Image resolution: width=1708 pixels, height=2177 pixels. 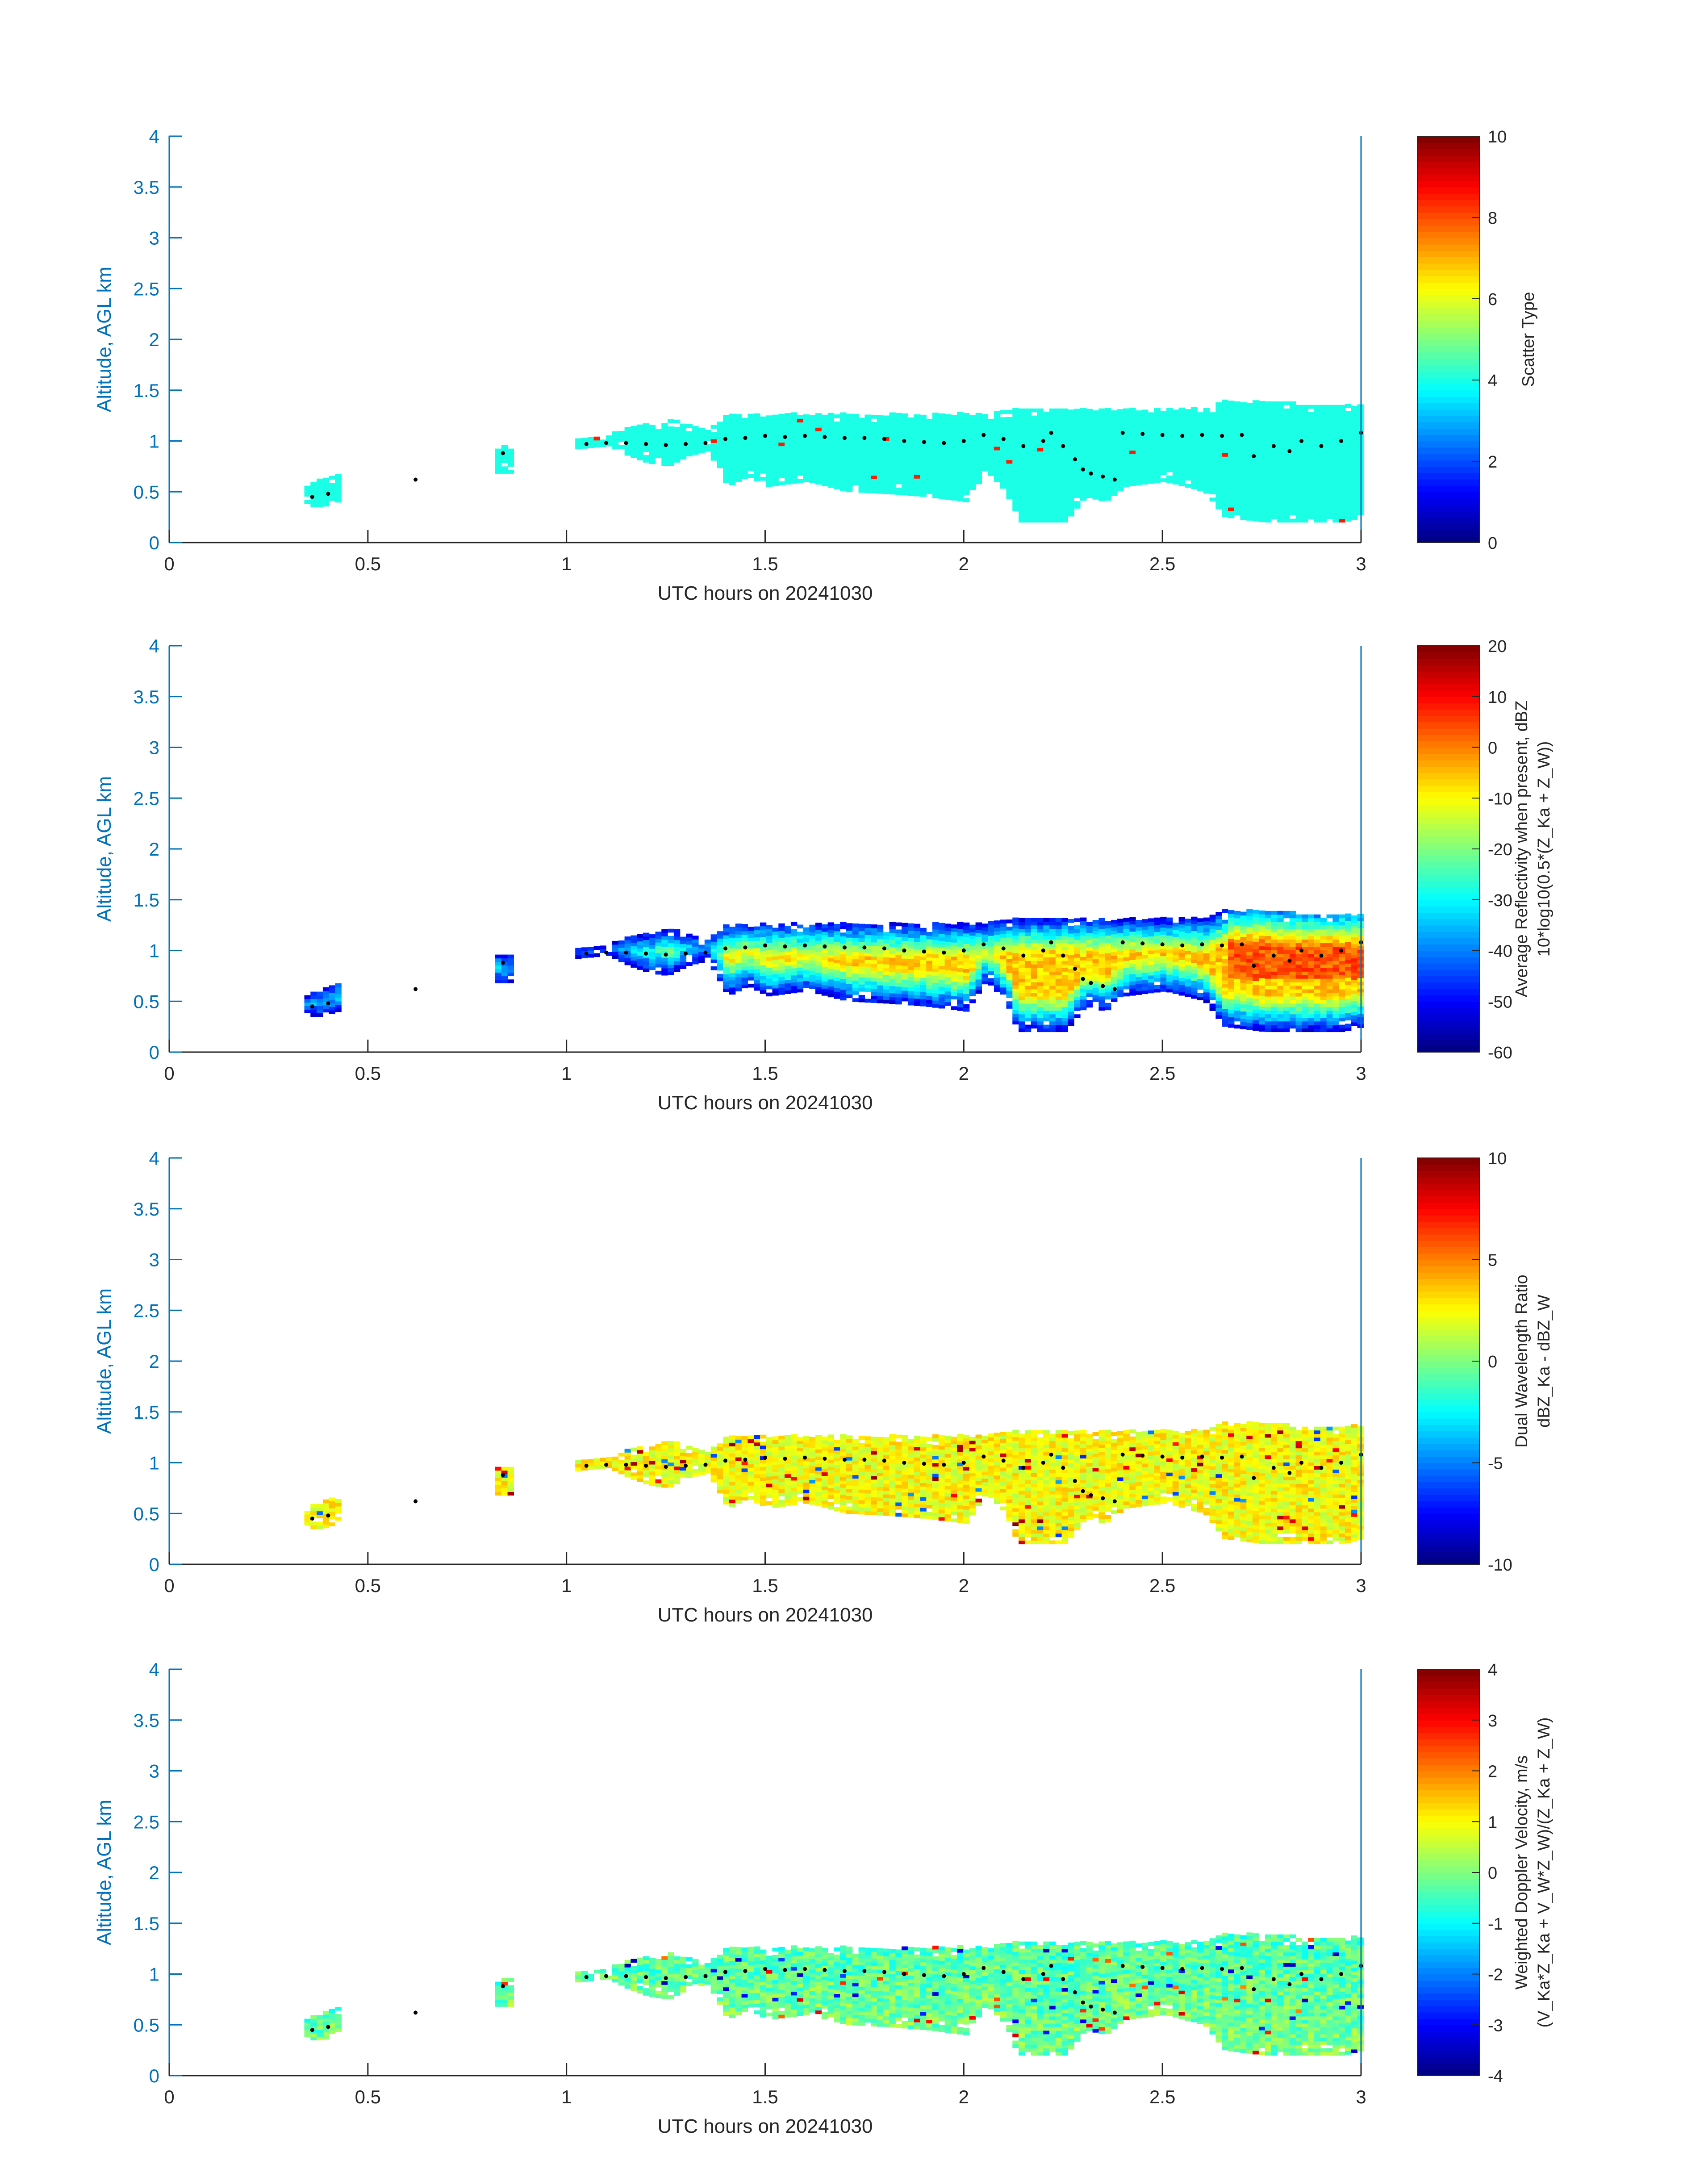 I want to click on y-tick-label: 2.5, so click(x=146, y=288).